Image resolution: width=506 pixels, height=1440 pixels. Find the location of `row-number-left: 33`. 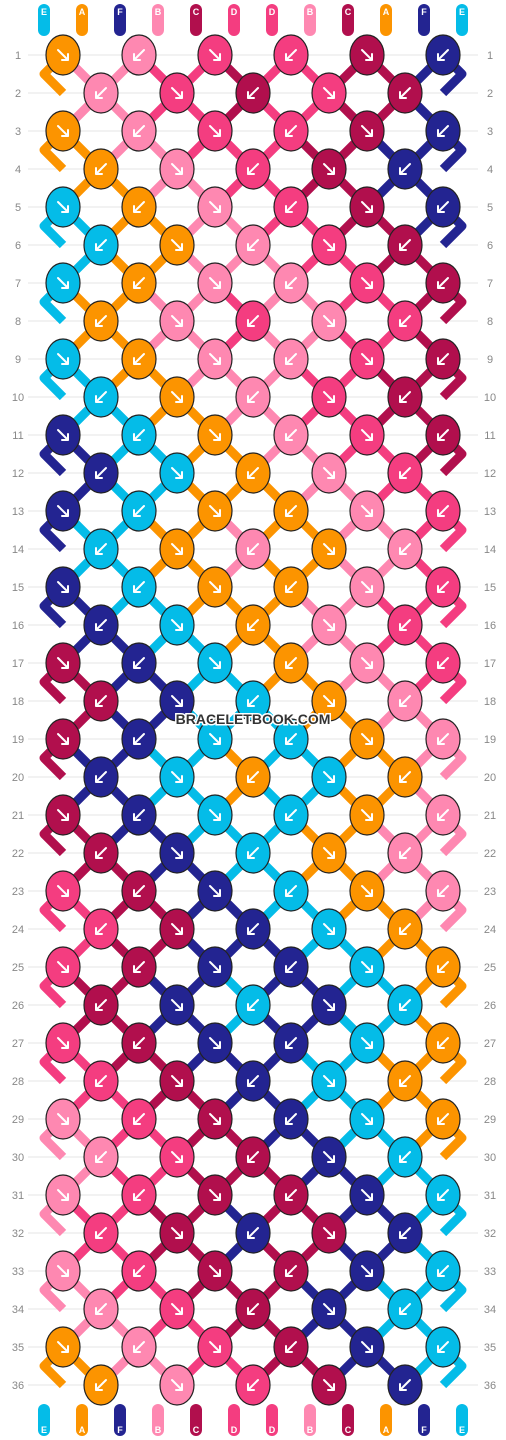

row-number-left: 33 is located at coordinates (18, 1272).